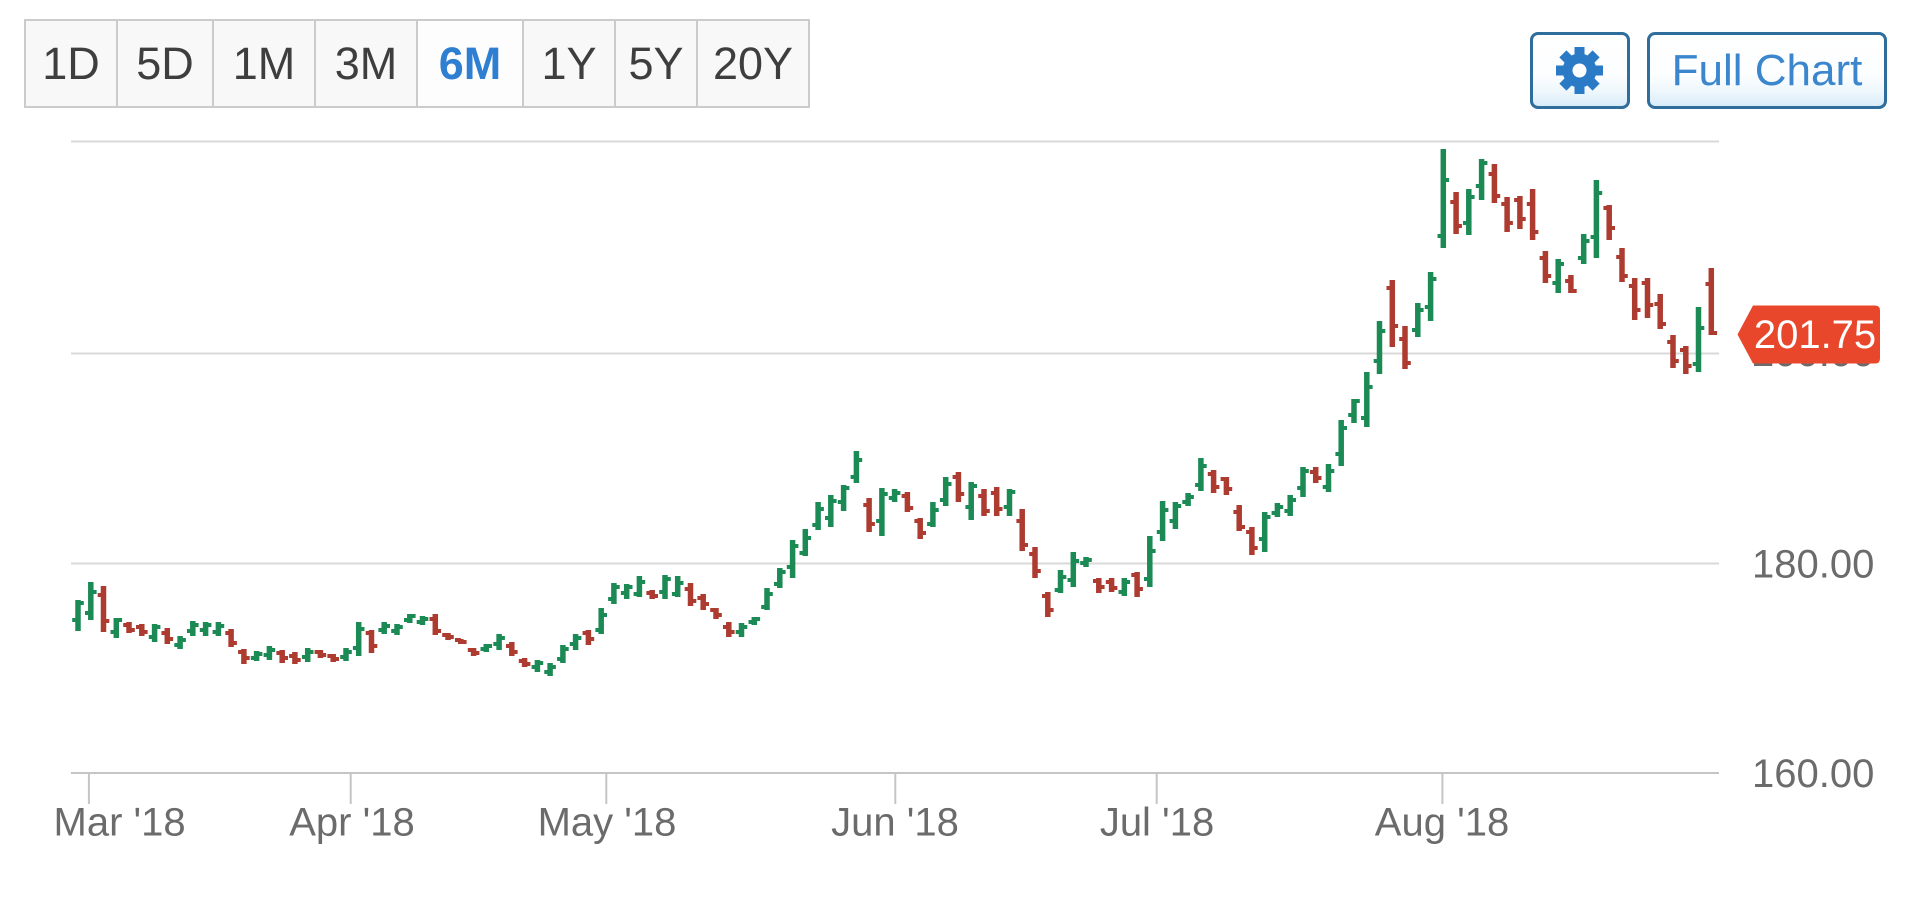  Describe the element at coordinates (1157, 823) in the screenshot. I see `svg-text: Jul '18` at that location.